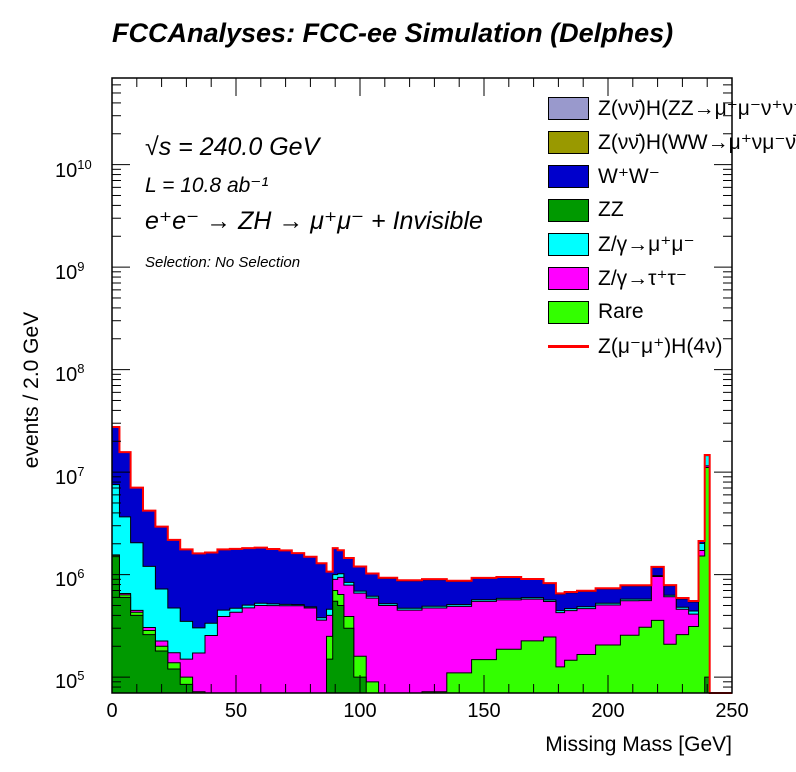 This screenshot has height=772, width=796. Describe the element at coordinates (484, 711) in the screenshot. I see `x-tick-label: 150` at that location.